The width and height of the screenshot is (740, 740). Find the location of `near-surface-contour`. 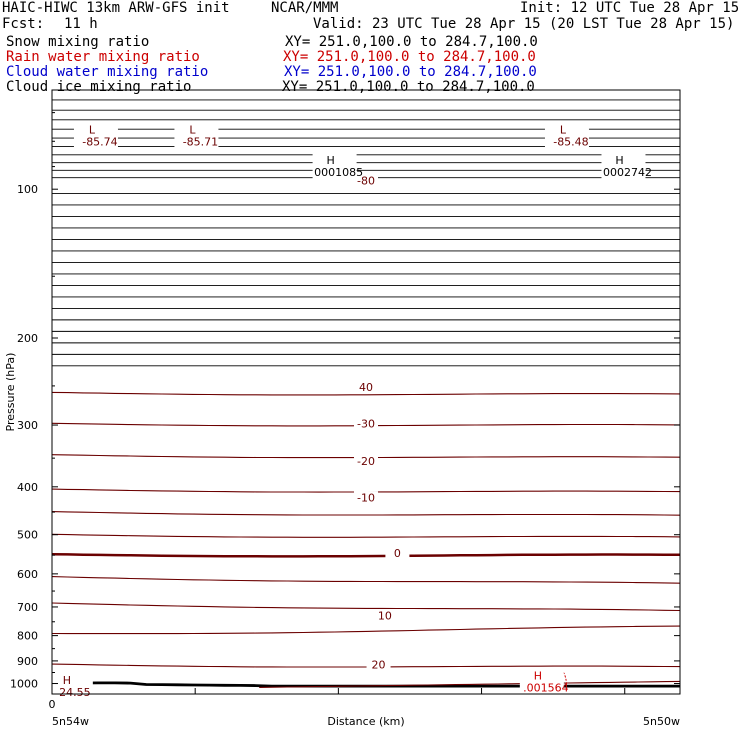

near-surface-contour is located at coordinates (470, 684).